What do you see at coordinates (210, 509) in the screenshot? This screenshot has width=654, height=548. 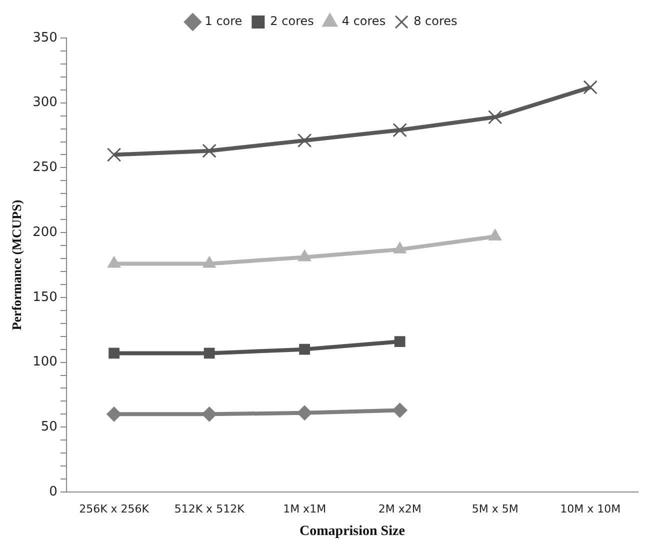 I see `x-tick-label: 512K x 512K` at bounding box center [210, 509].